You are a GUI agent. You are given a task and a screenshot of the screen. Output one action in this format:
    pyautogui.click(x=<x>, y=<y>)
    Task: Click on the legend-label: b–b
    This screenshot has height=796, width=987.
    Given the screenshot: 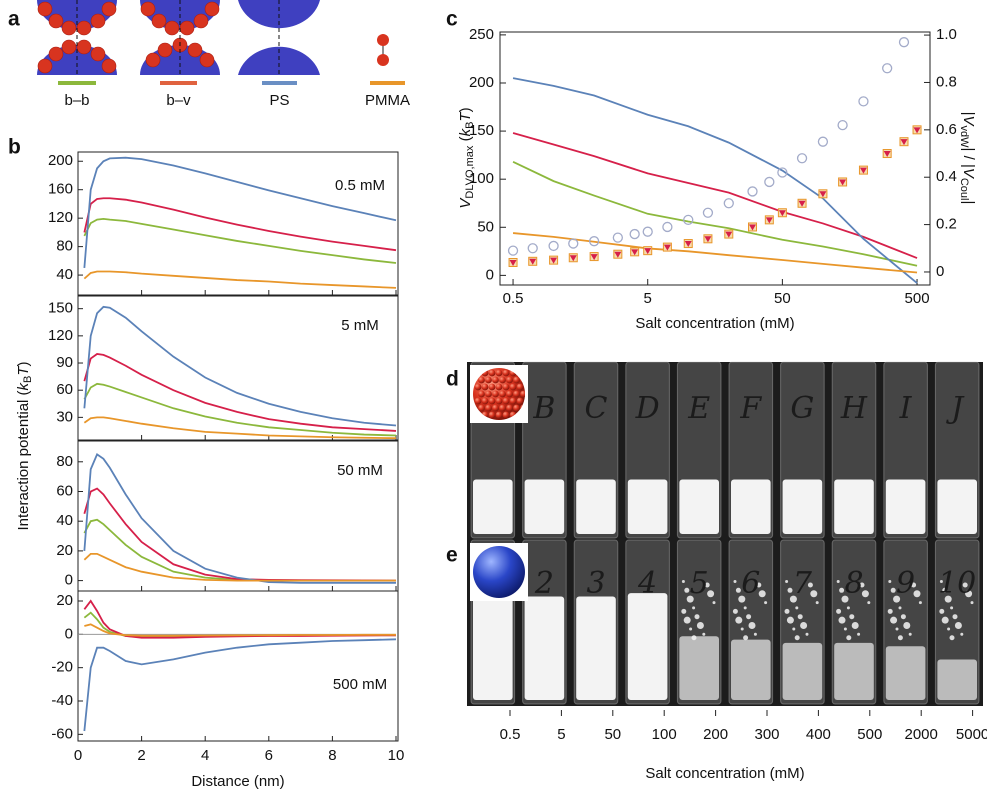 What is the action you would take?
    pyautogui.click(x=76, y=100)
    